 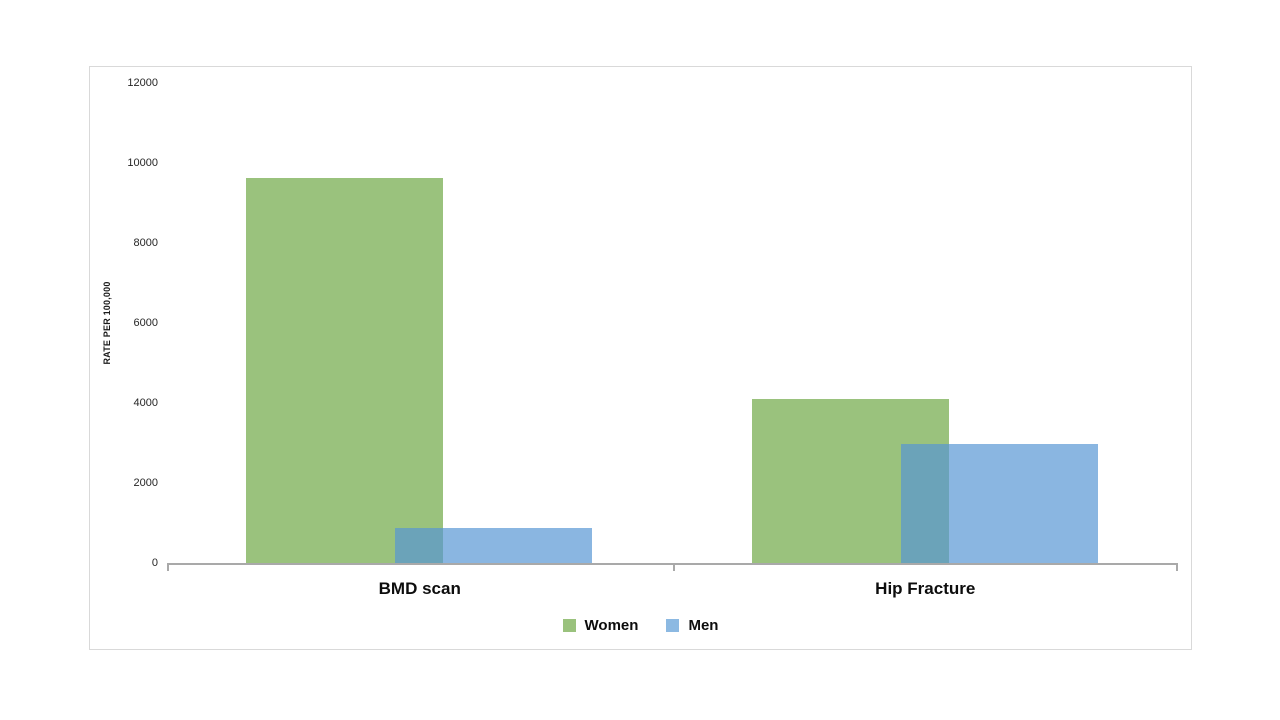 I want to click on bar-women-bmd-scan, so click(x=344, y=370).